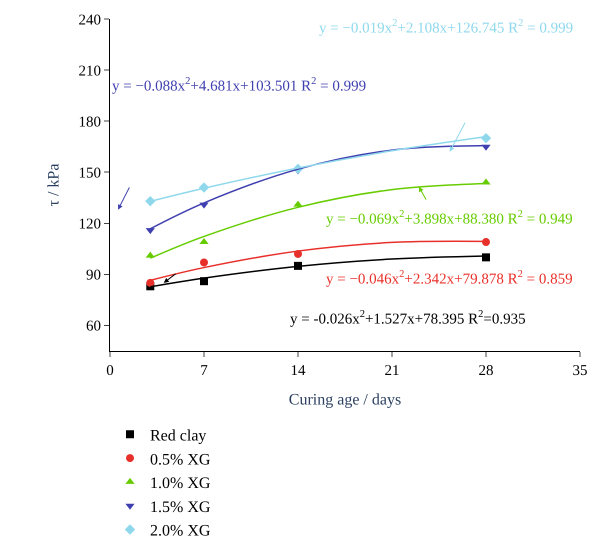  Describe the element at coordinates (345, 400) in the screenshot. I see `x-axis-title: Curing age / days` at that location.